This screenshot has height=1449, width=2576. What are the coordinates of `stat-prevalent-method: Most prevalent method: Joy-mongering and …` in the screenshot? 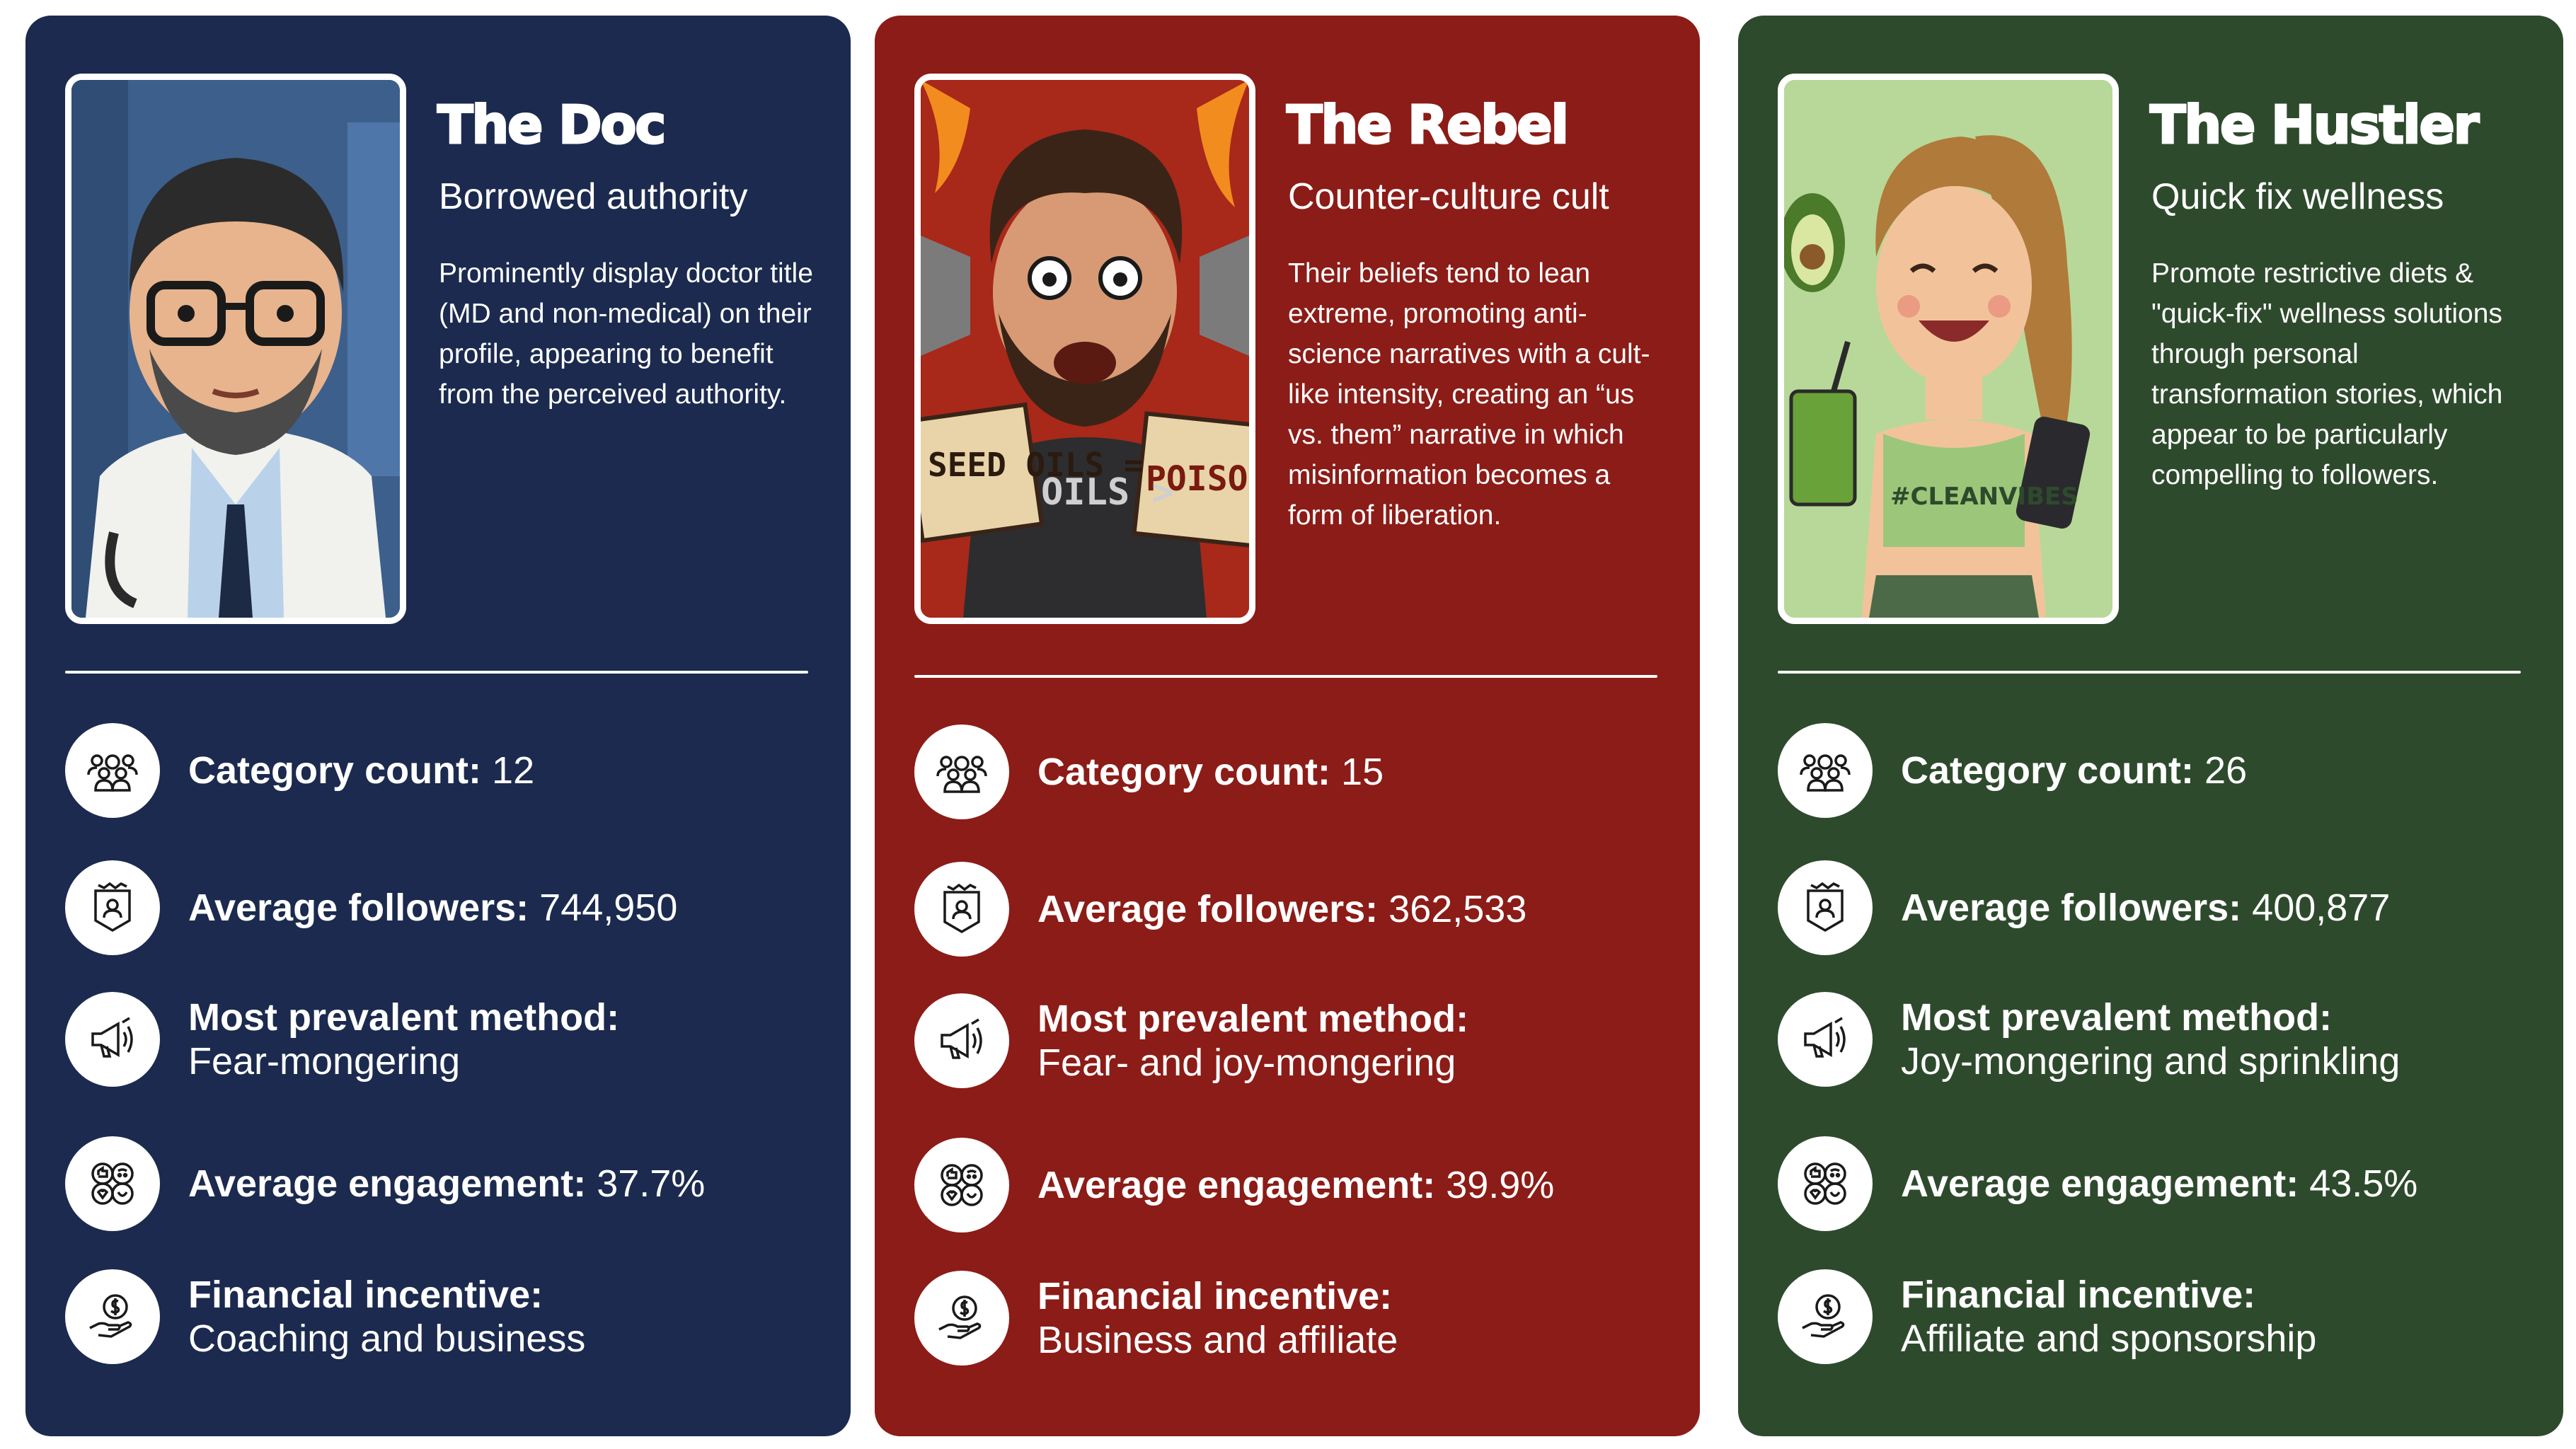 It's located at (2160, 1039).